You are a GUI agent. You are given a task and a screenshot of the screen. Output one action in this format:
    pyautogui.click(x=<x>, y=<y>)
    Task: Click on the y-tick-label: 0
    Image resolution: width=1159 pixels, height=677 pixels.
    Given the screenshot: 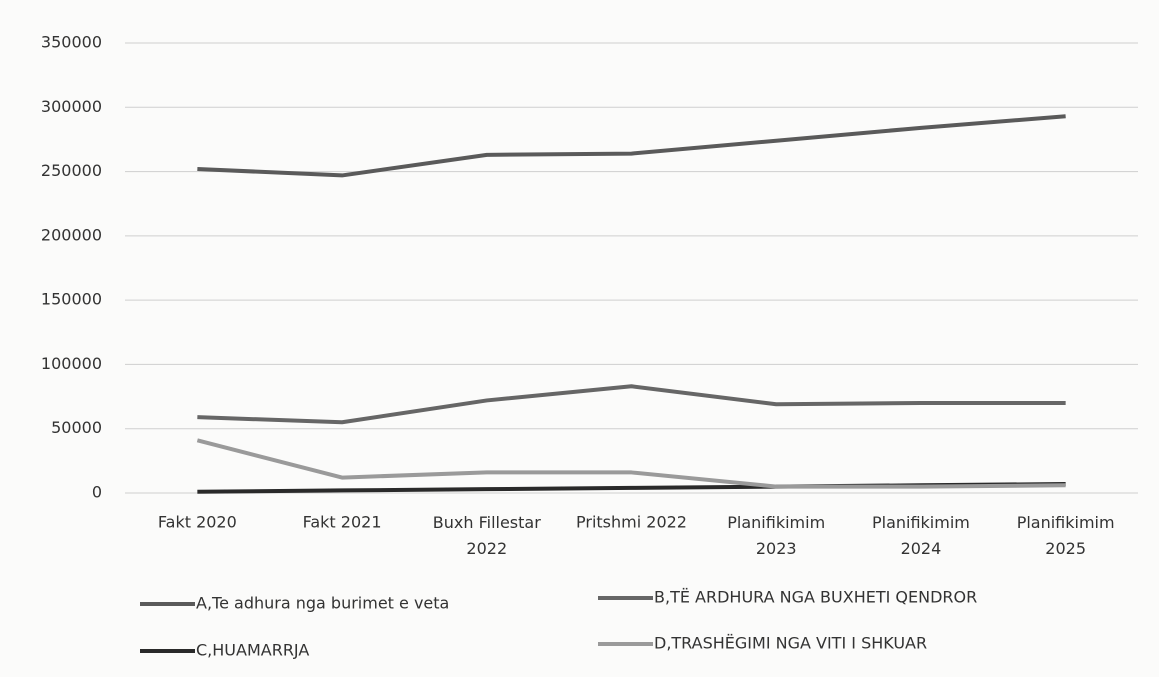 What is the action you would take?
    pyautogui.click(x=97, y=492)
    